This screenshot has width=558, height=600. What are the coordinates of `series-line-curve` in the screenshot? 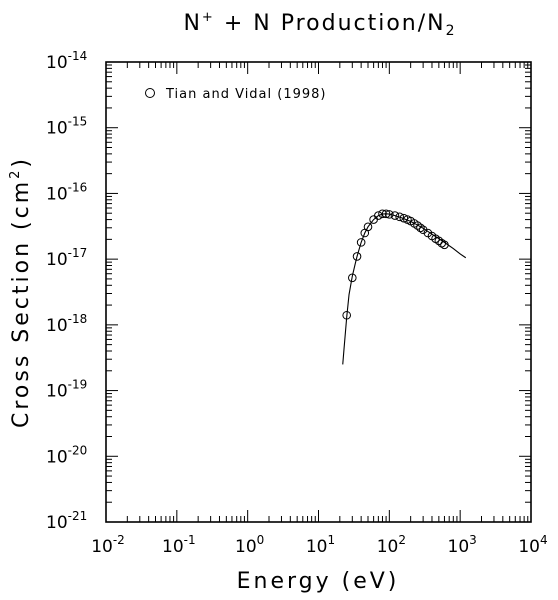 It's located at (404, 289).